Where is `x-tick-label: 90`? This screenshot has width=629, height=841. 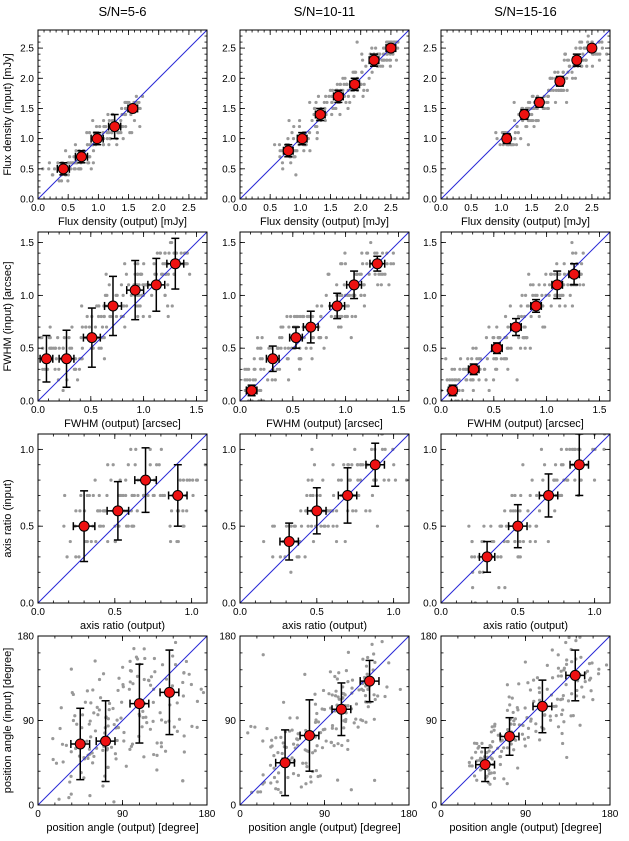
x-tick-label: 90 is located at coordinates (526, 814).